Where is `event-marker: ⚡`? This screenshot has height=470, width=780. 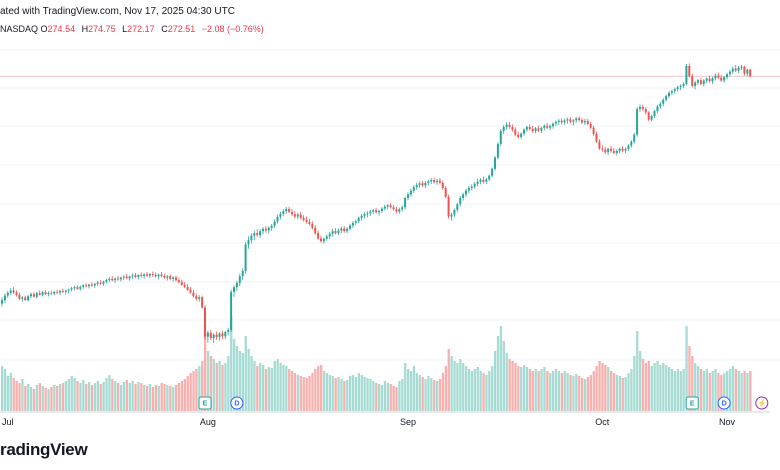 event-marker: ⚡ is located at coordinates (762, 403).